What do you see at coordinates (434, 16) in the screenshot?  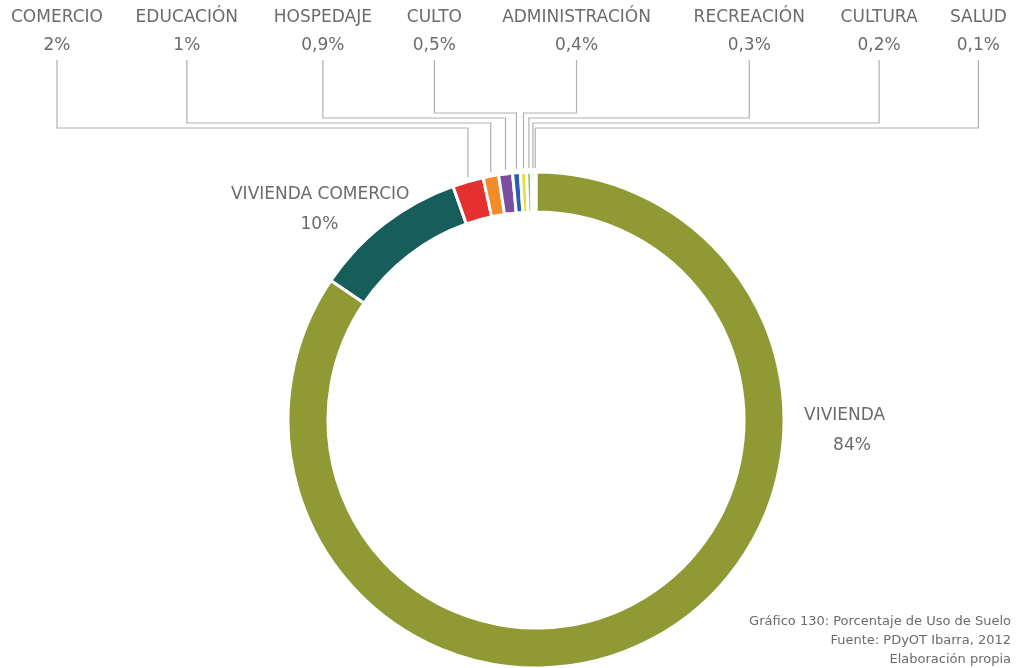 I see `slice-label: CULTO` at bounding box center [434, 16].